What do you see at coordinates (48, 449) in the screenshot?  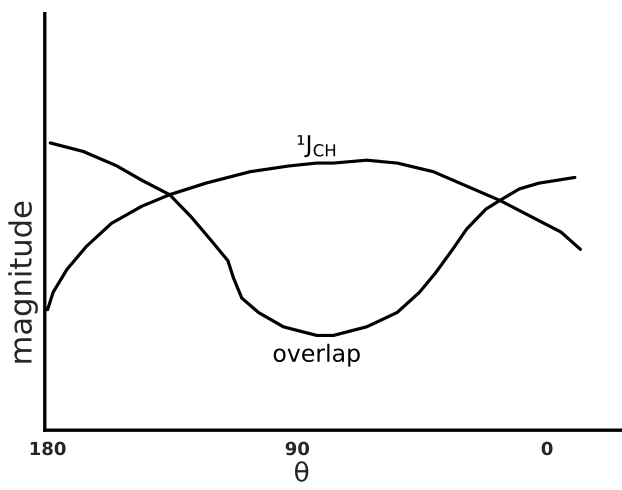 I see `x-tick-label: 180` at bounding box center [48, 449].